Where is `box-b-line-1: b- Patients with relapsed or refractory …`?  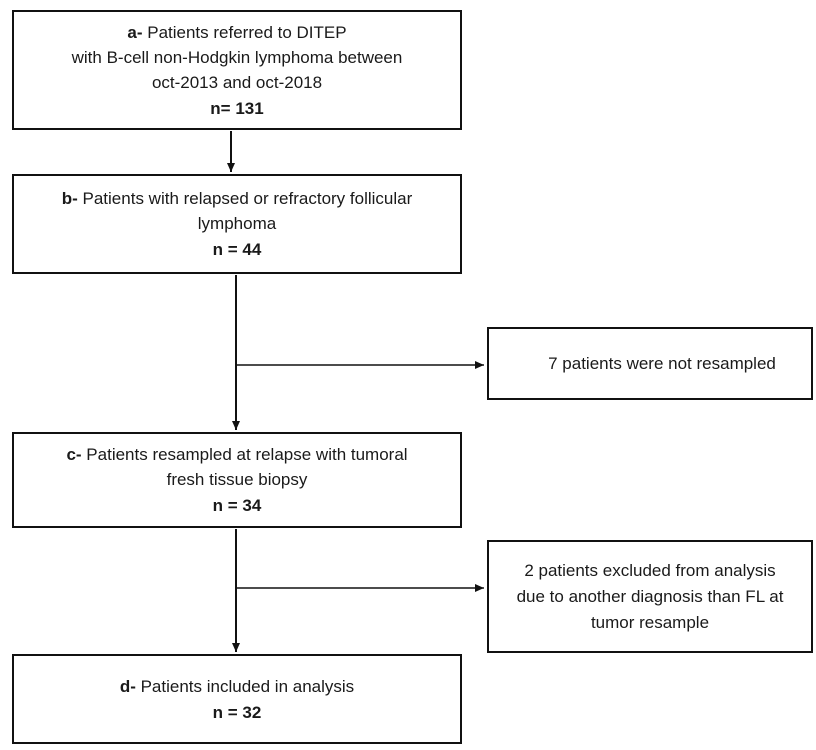
box-b-line-1: b- Patients with relapsed or refractory … is located at coordinates (237, 198).